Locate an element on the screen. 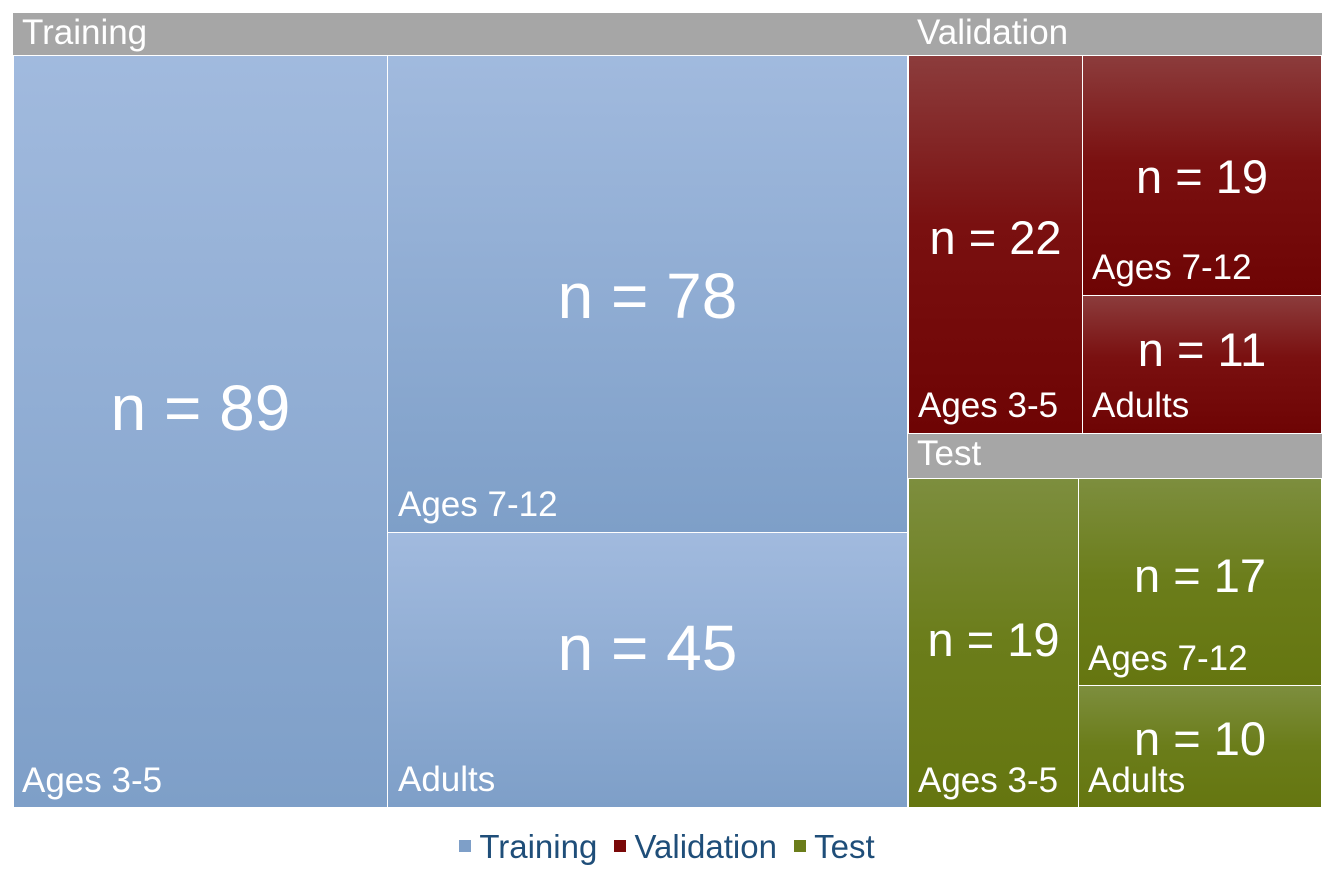 This screenshot has height=889, width=1334. tile-value: n = 45 is located at coordinates (647, 648).